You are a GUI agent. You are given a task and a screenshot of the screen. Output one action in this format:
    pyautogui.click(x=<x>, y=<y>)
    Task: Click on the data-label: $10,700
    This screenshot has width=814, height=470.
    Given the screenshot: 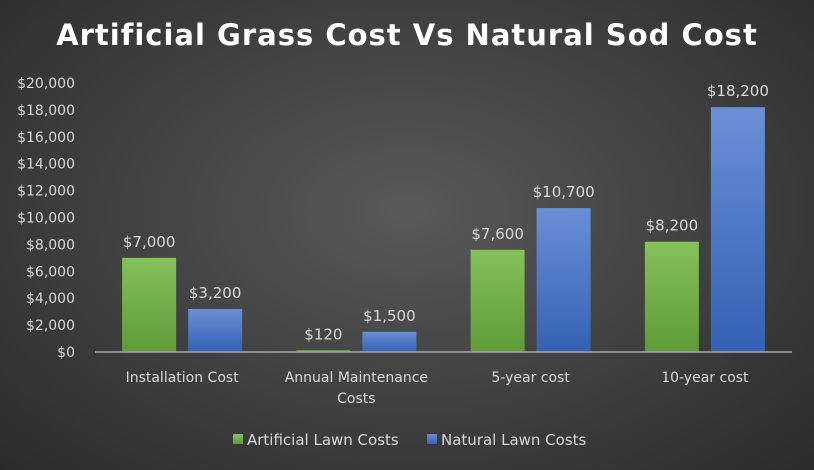 What is the action you would take?
    pyautogui.click(x=564, y=192)
    